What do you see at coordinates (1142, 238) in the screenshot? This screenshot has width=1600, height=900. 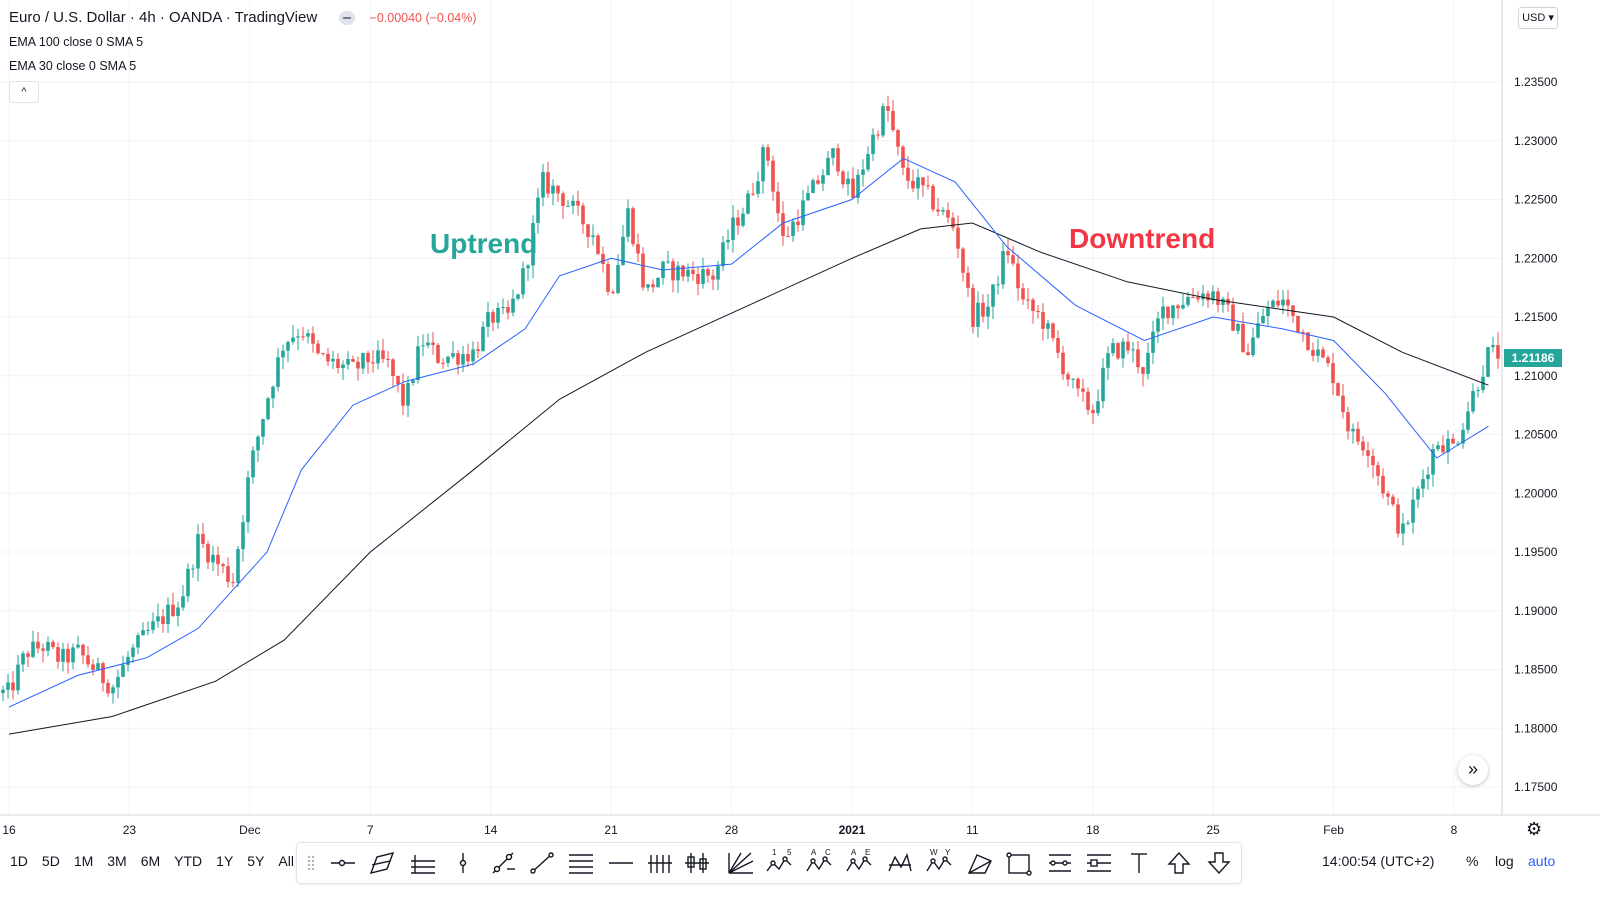 I see `downtrend-annotation: Downtrend` at bounding box center [1142, 238].